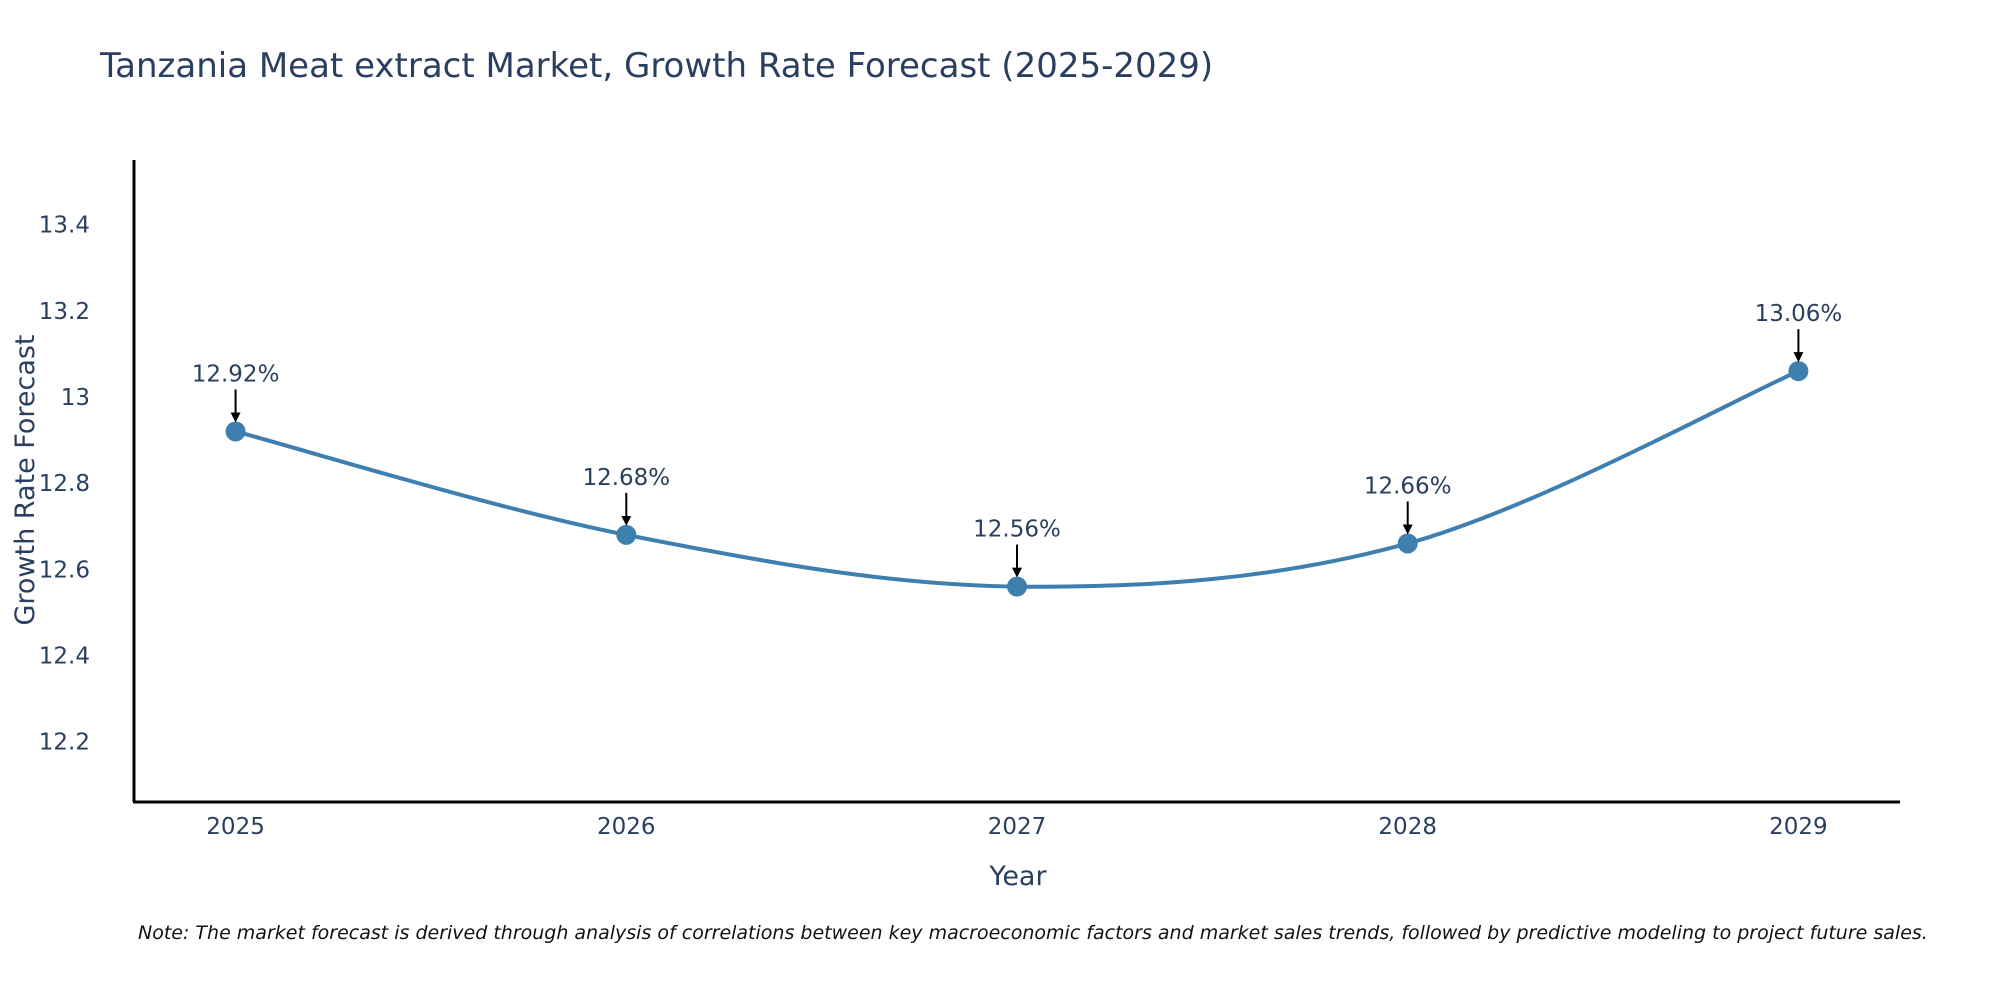 This screenshot has height=1000, width=2000. What do you see at coordinates (64, 570) in the screenshot?
I see `y-tick-label: 12.6` at bounding box center [64, 570].